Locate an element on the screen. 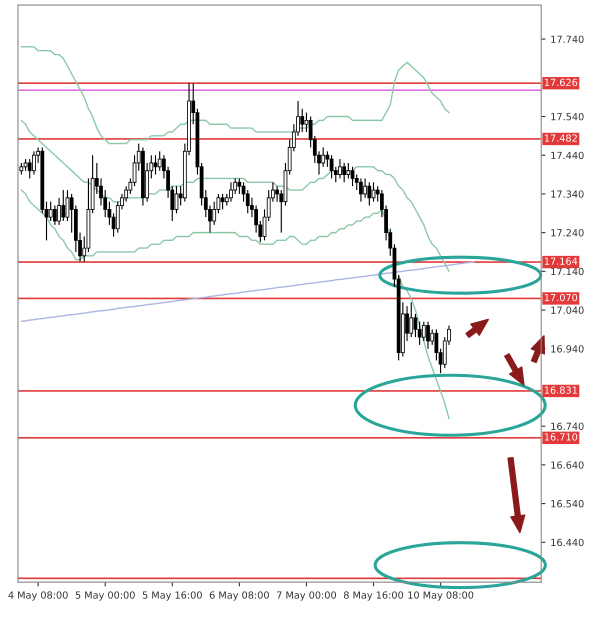 The height and width of the screenshot is (628, 600). x-tick-label: 7 May 00:00 is located at coordinates (306, 596).